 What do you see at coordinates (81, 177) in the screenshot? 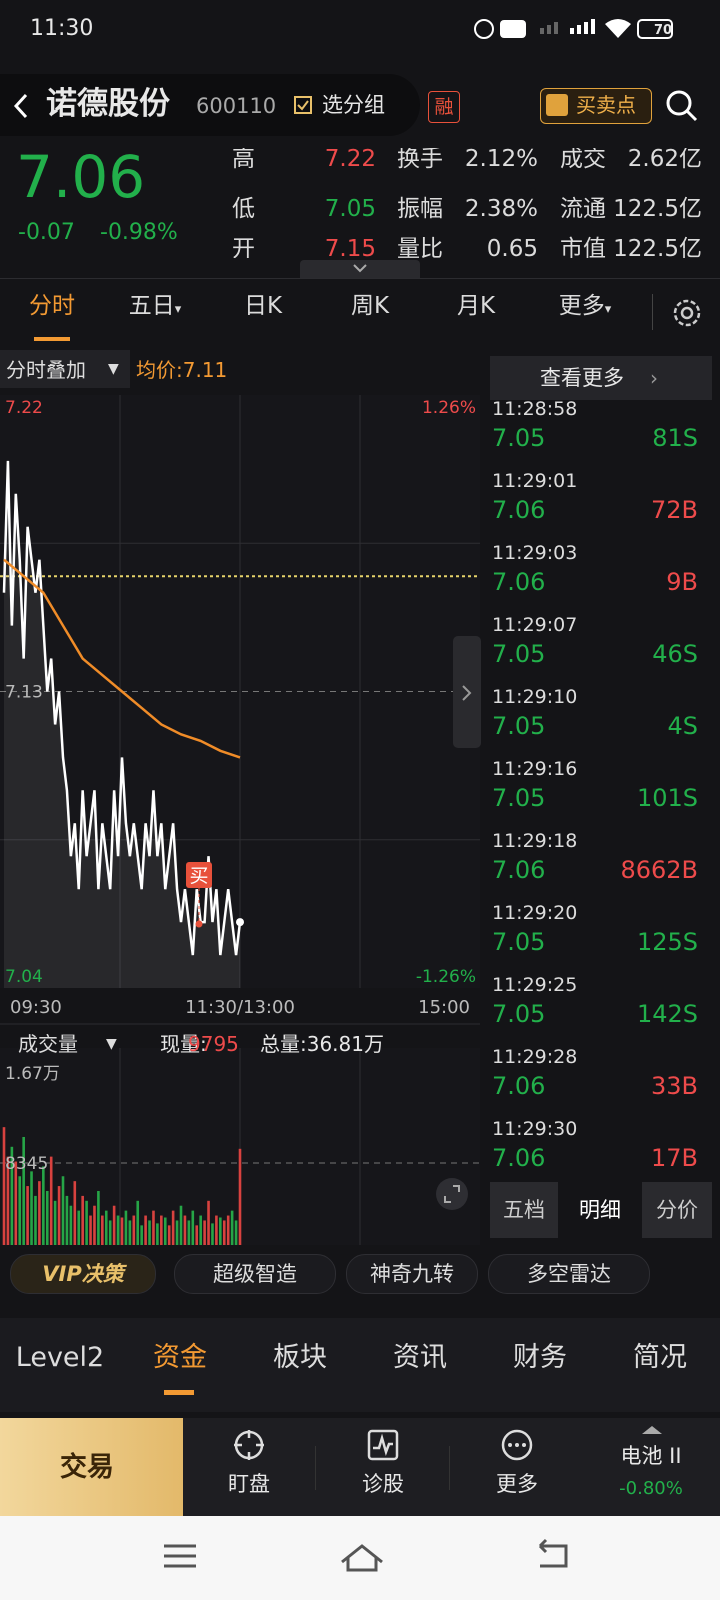
I see `price: 7.06` at bounding box center [81, 177].